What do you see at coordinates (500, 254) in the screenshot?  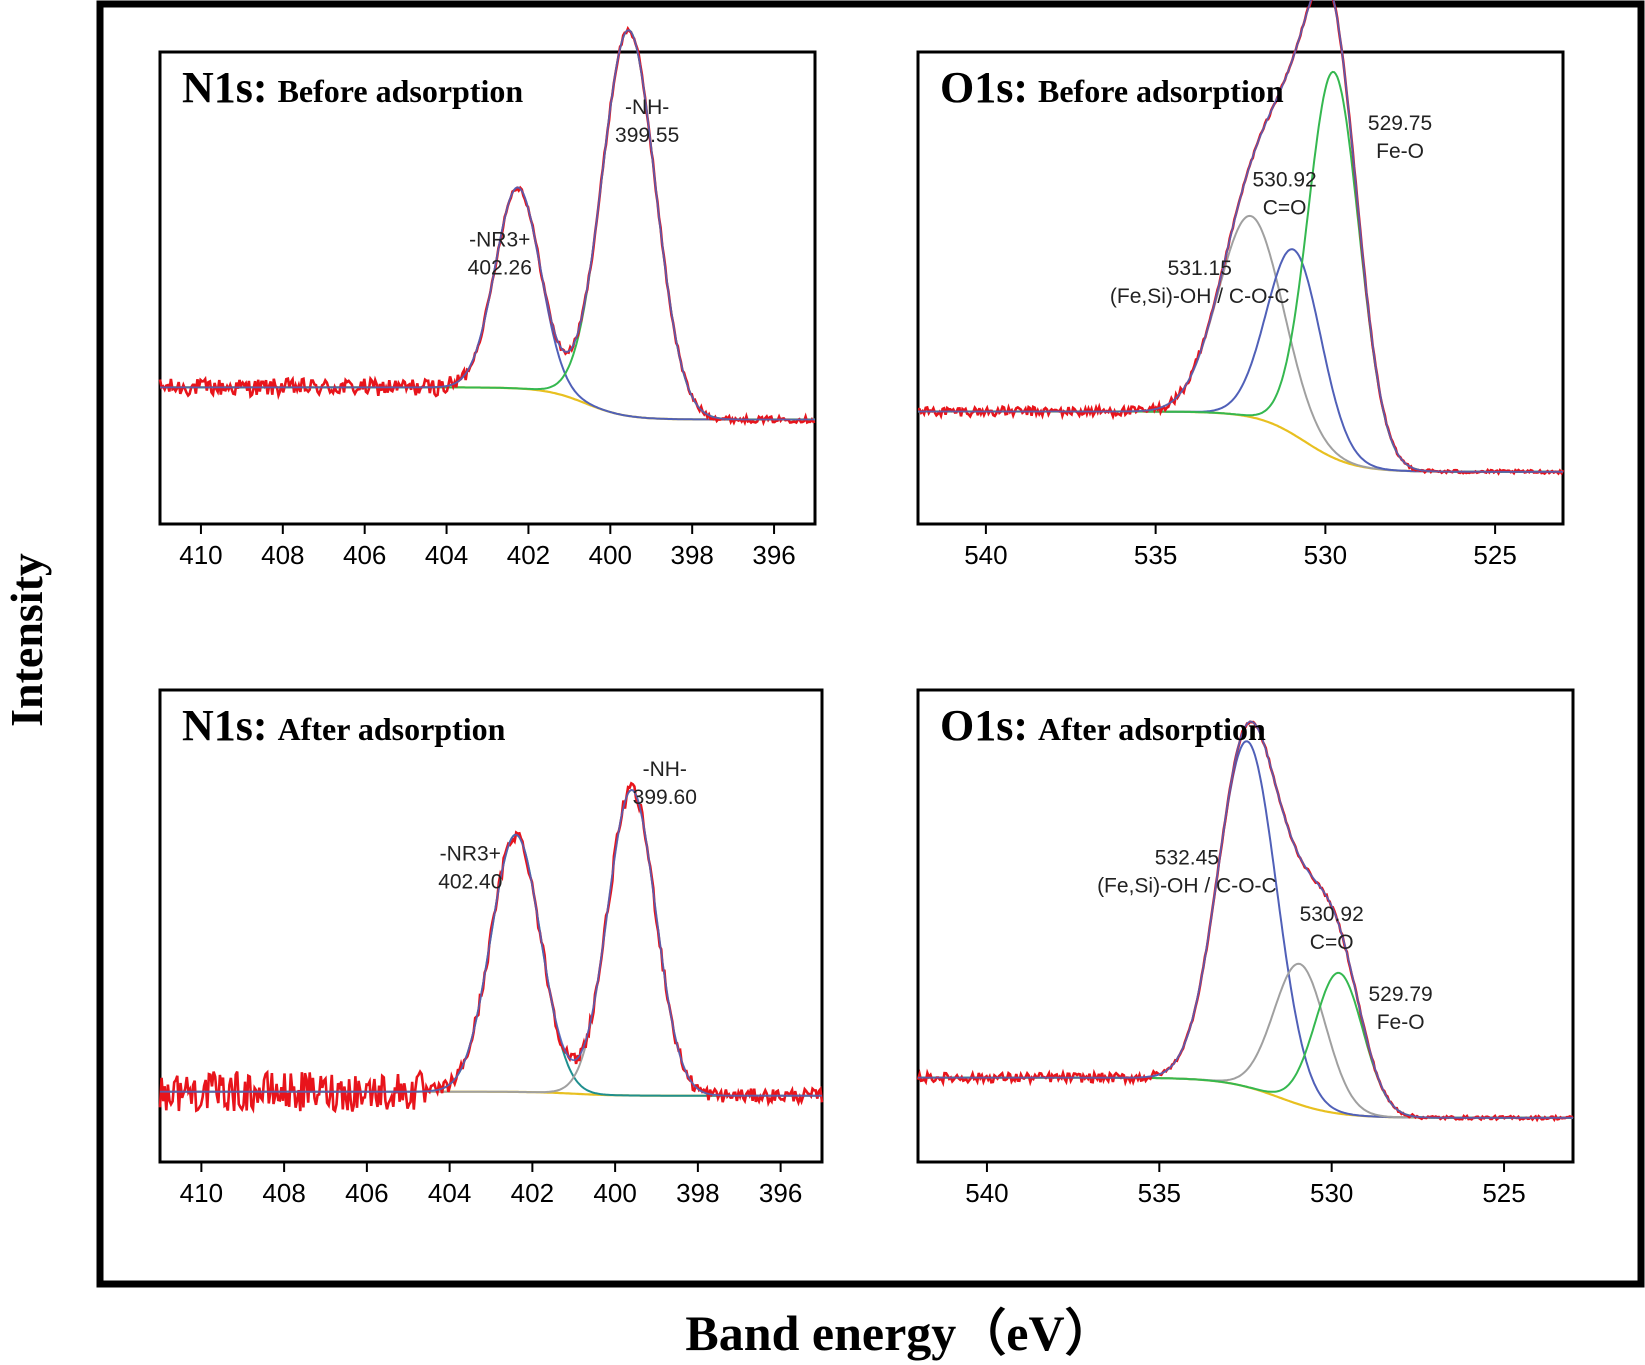 I see `peak-annotation: -NR3+ 402.26` at bounding box center [500, 254].